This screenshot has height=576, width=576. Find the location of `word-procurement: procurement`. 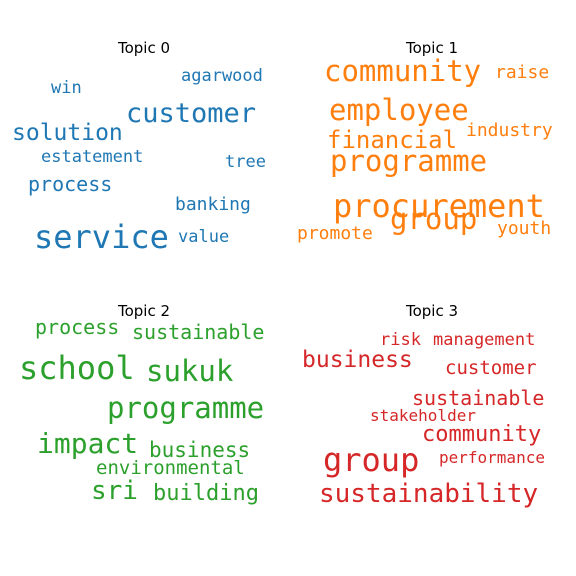

word-procurement: procurement is located at coordinates (439, 206).